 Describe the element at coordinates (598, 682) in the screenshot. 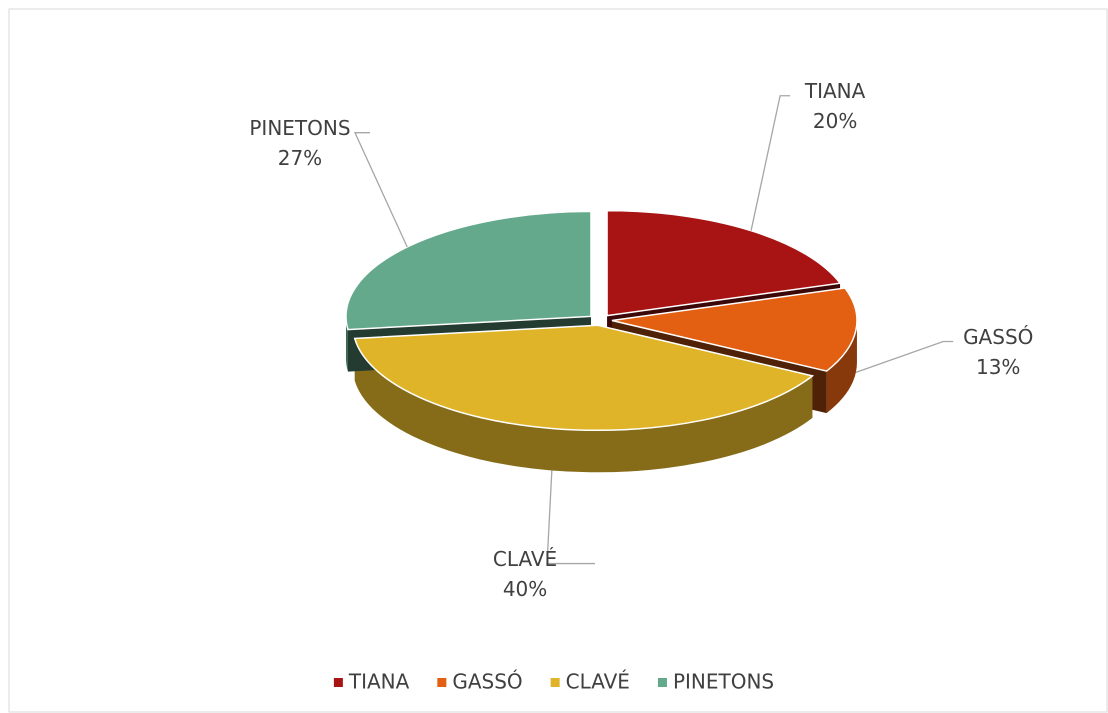

I see `legend-label: CLAVÉ` at that location.